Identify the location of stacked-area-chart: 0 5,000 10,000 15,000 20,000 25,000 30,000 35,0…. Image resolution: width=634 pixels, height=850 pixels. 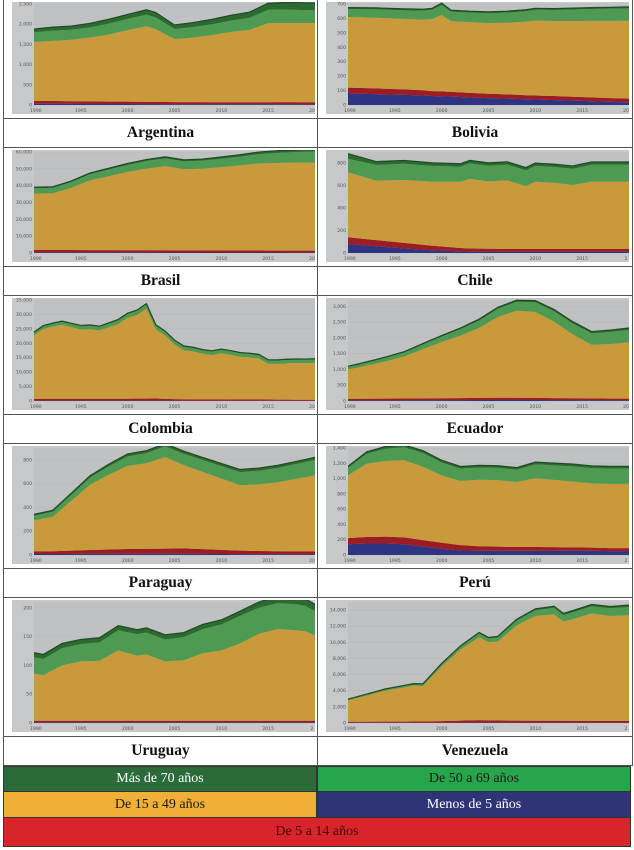
(163, 354).